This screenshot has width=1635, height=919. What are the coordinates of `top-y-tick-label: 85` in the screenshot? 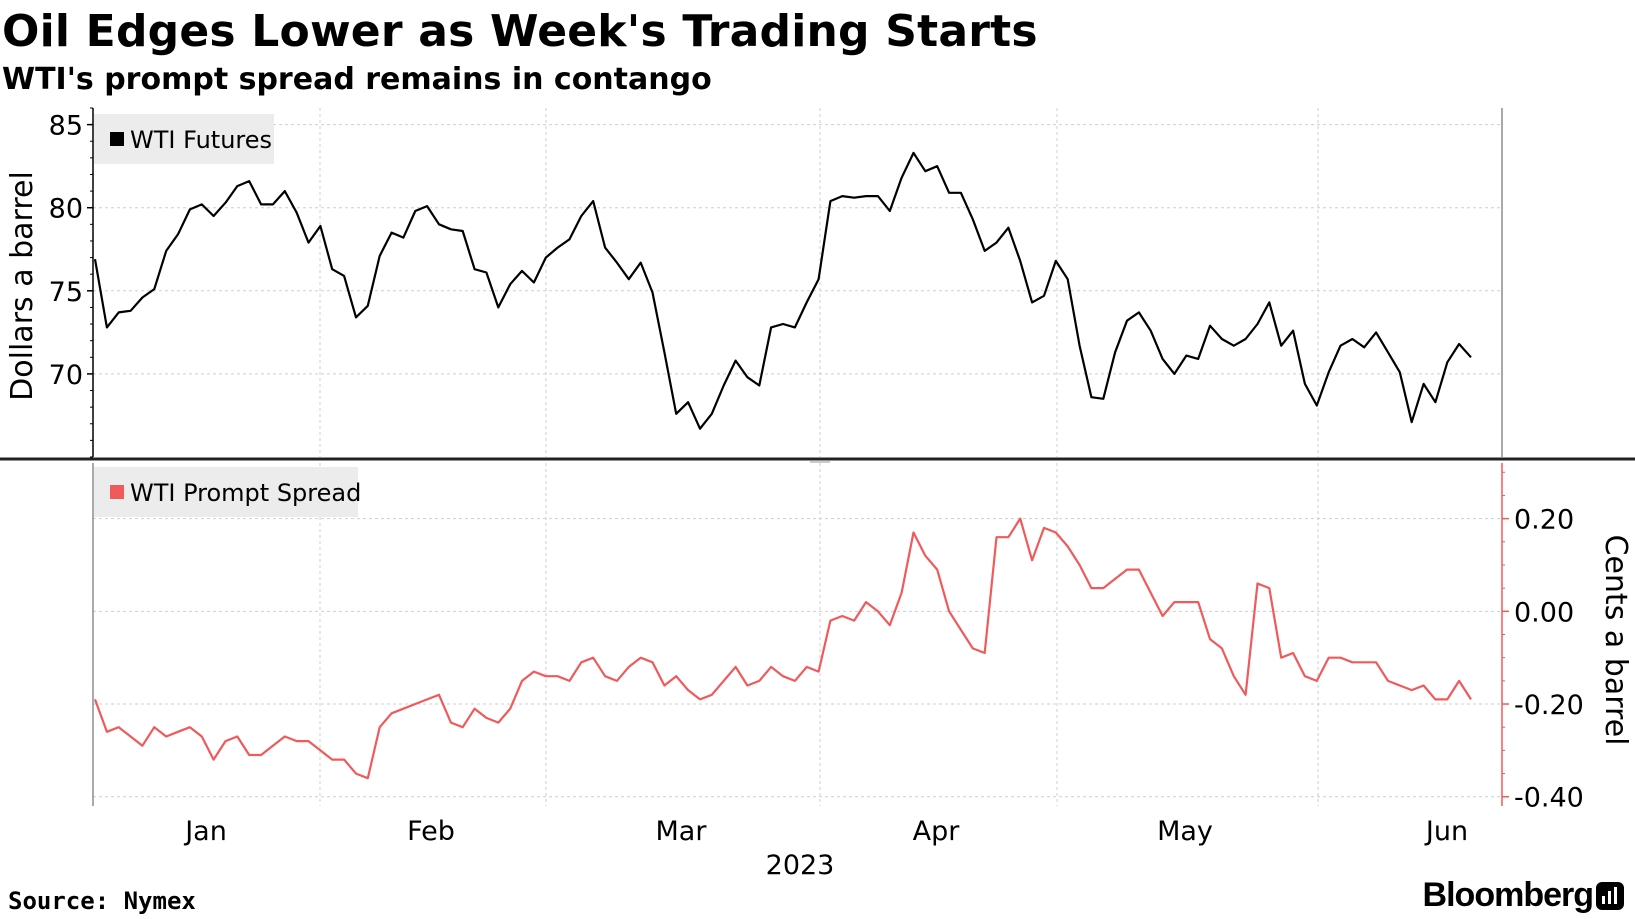 It's located at (66, 126).